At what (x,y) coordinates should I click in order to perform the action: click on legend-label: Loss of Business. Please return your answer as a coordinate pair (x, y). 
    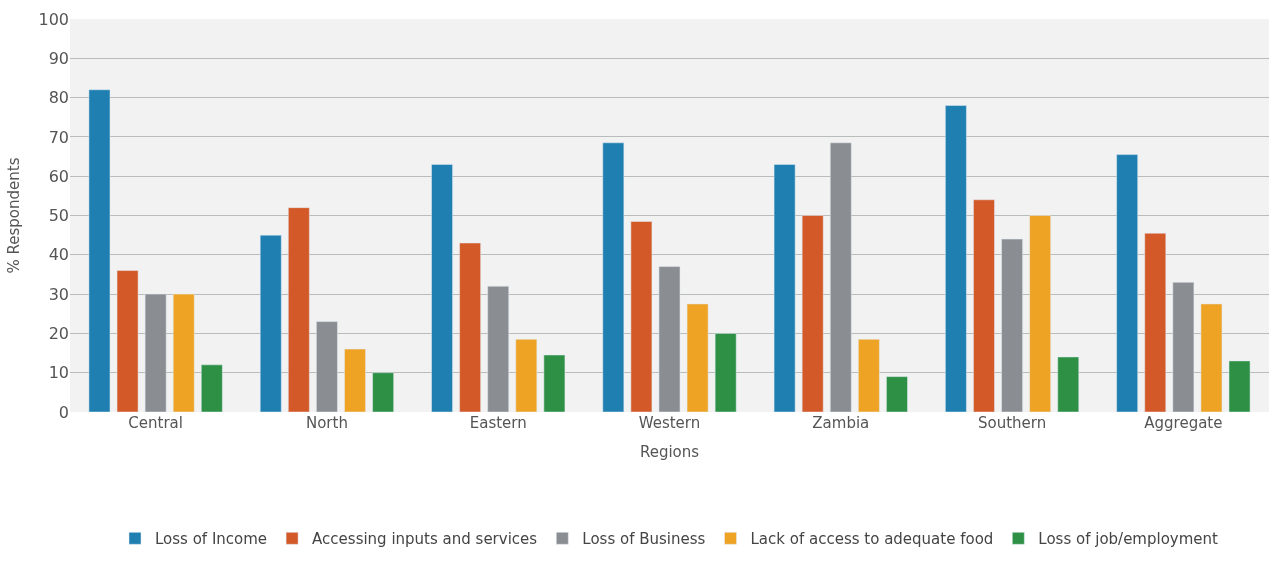
    Looking at the image, I should click on (644, 539).